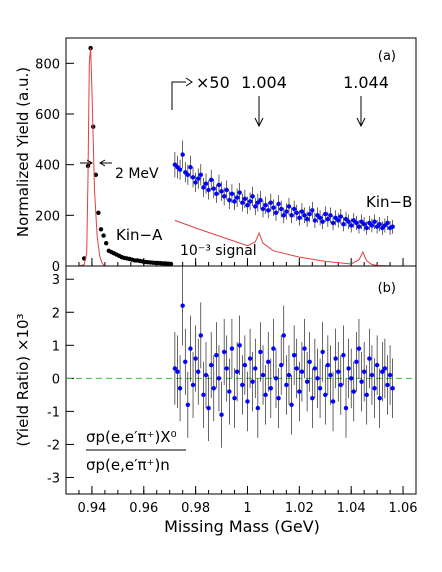  What do you see at coordinates (387, 288) in the screenshot?
I see `panel-b-label: (b)` at bounding box center [387, 288].